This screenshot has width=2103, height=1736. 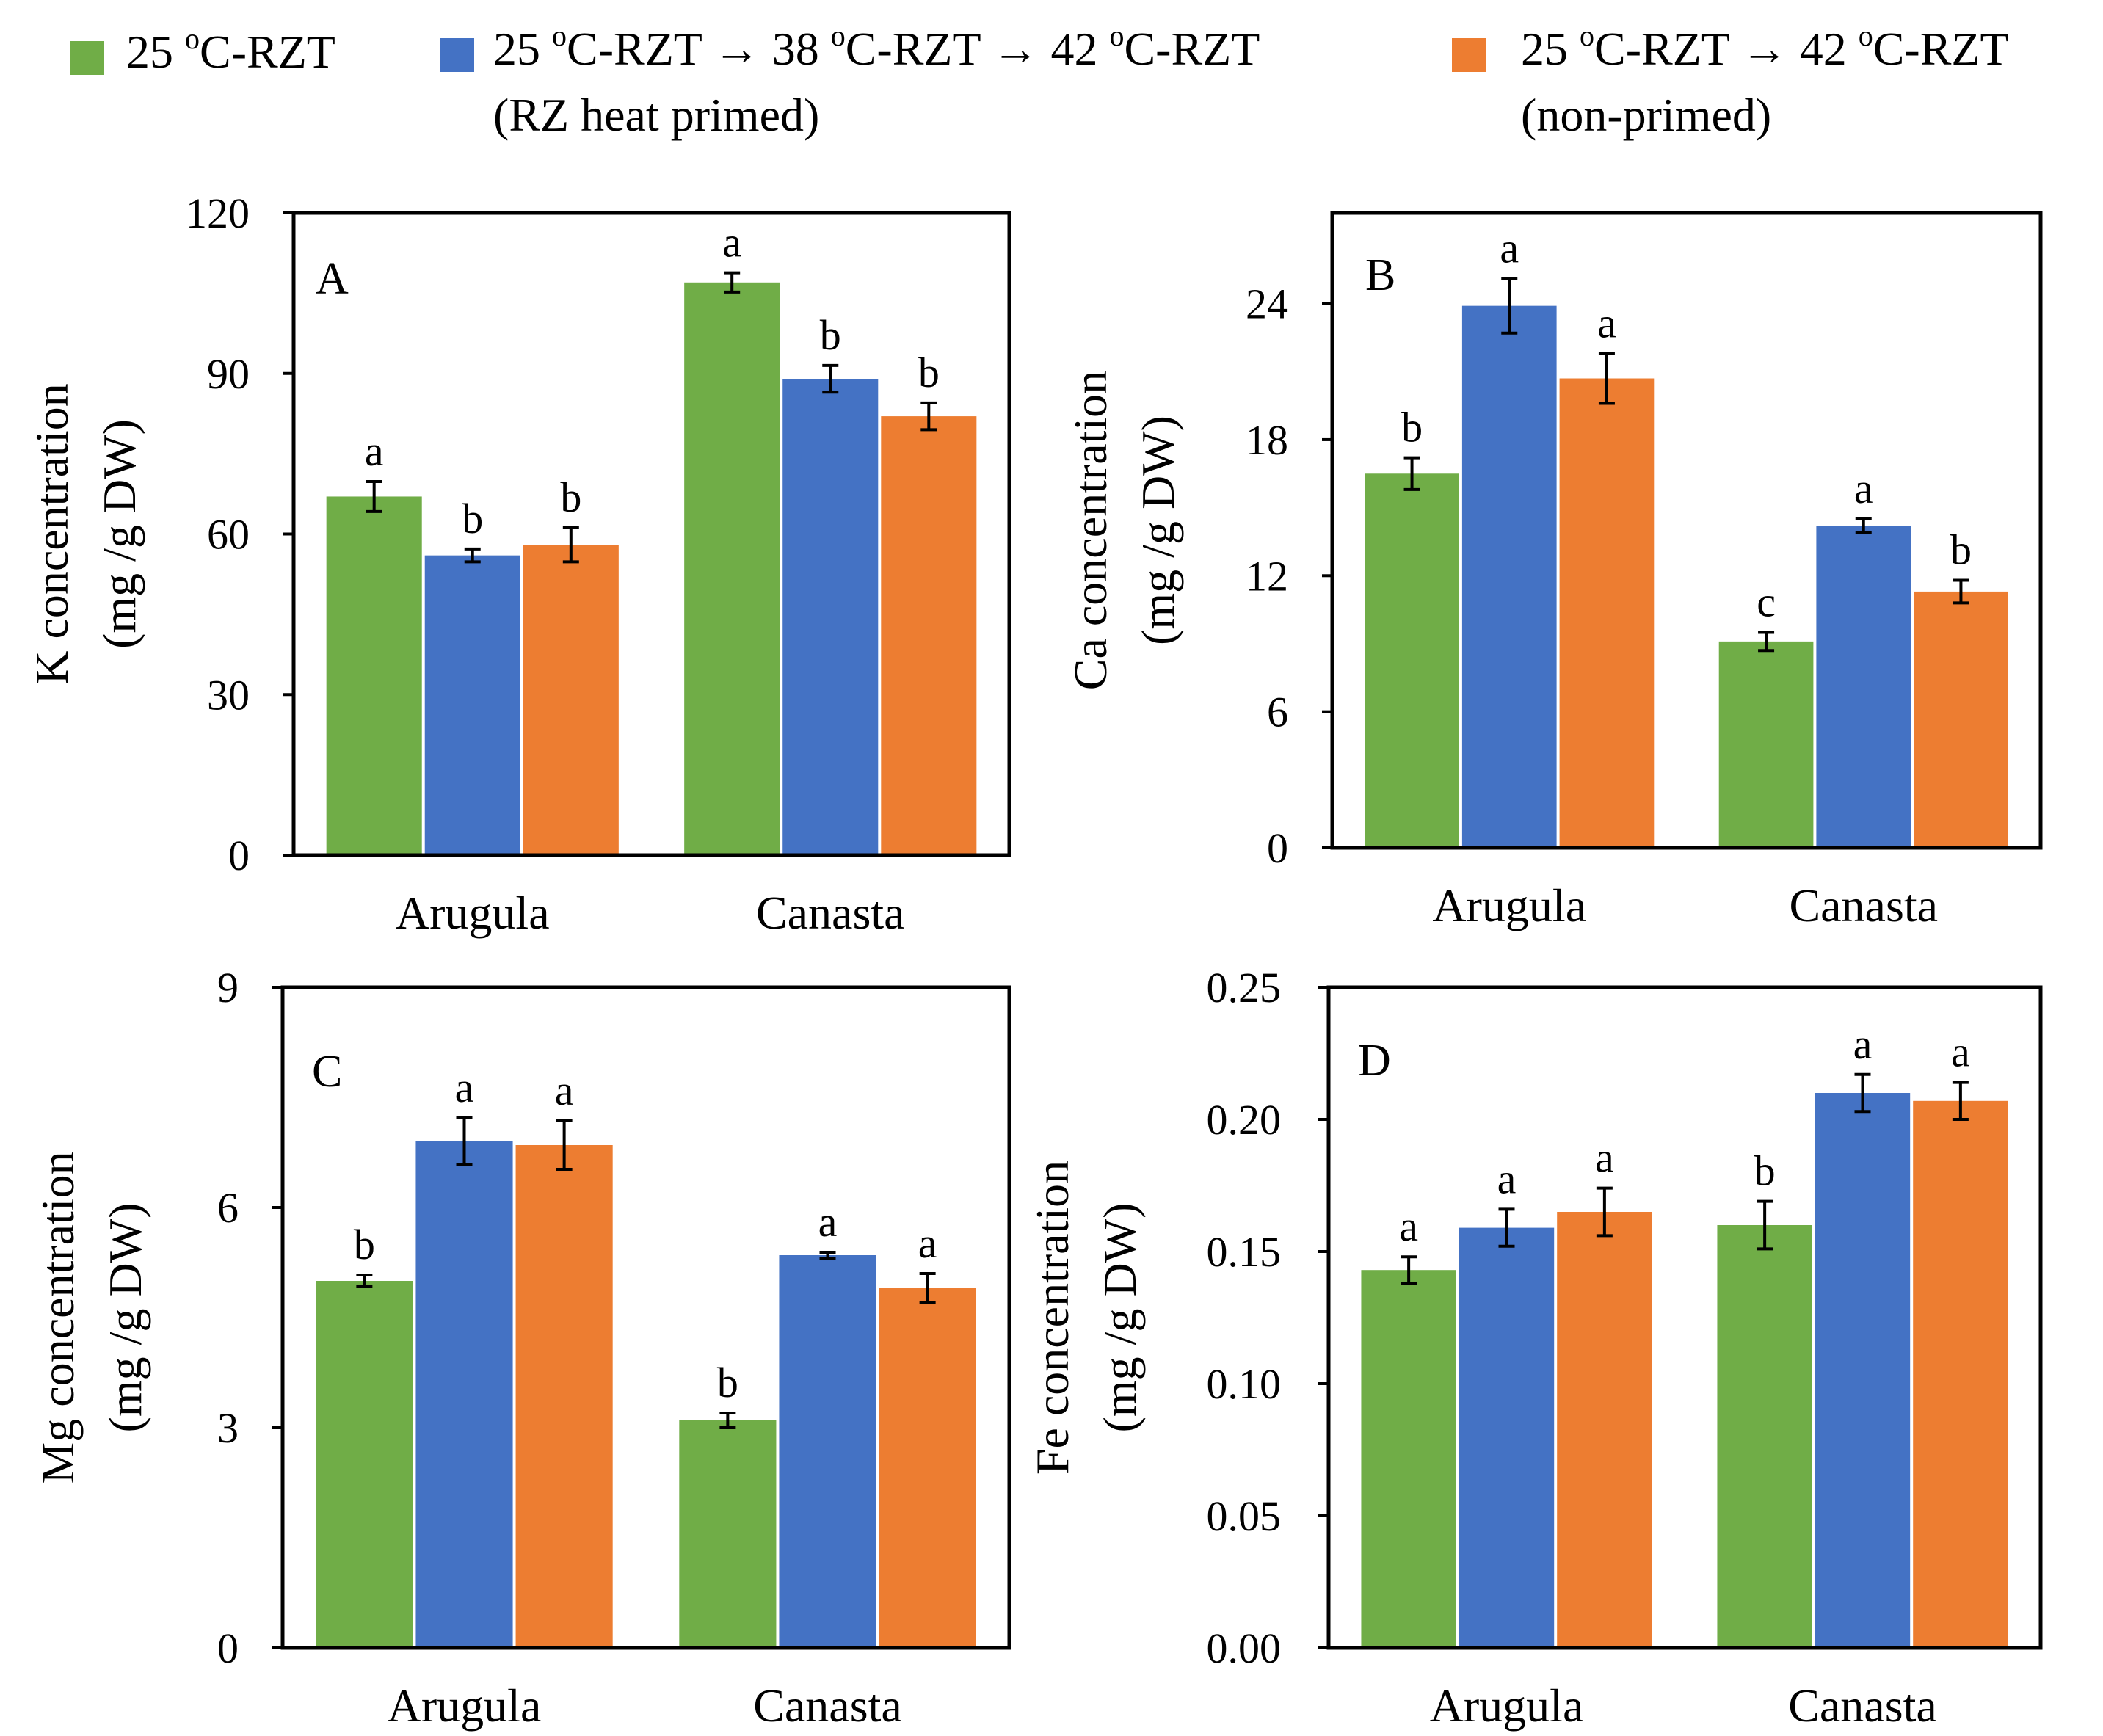 I want to click on y-tick-label: 3, so click(x=228, y=1428).